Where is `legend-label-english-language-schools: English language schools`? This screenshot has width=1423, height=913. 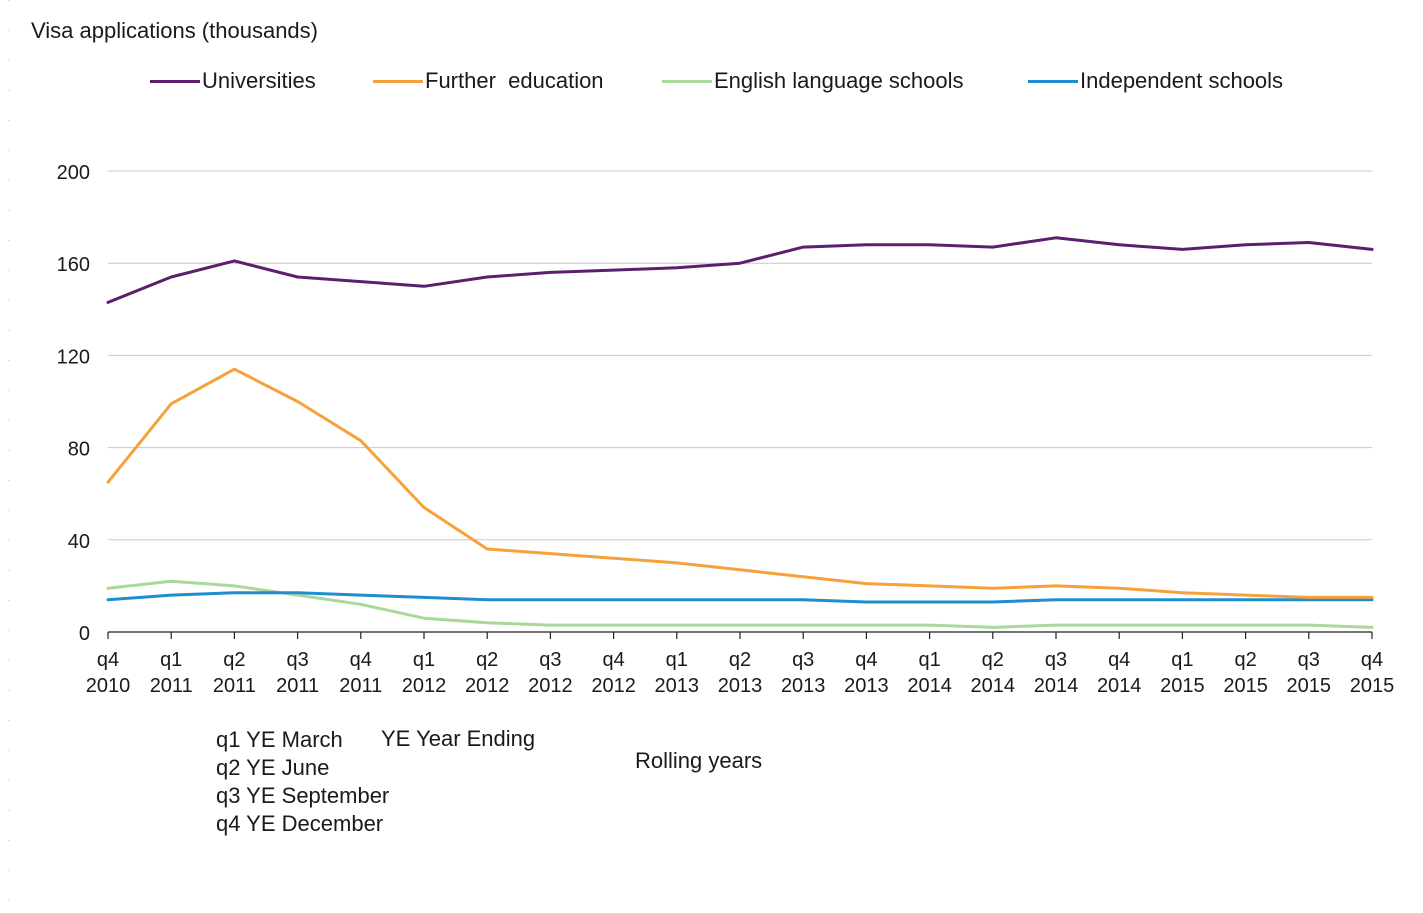
legend-label-english-language-schools: English language schools is located at coordinates (839, 80).